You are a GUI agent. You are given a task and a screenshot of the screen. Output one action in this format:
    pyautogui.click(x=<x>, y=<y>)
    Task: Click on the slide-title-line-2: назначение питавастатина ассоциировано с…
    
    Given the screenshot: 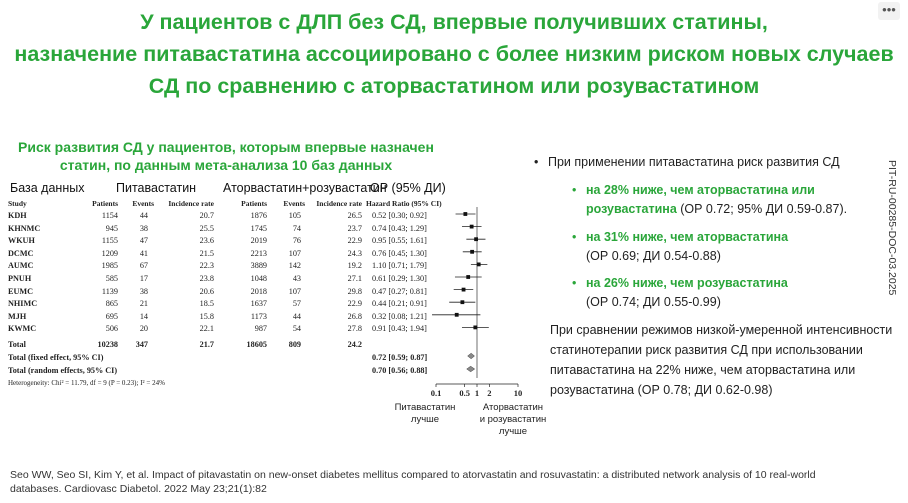 What is the action you would take?
    pyautogui.click(x=454, y=54)
    